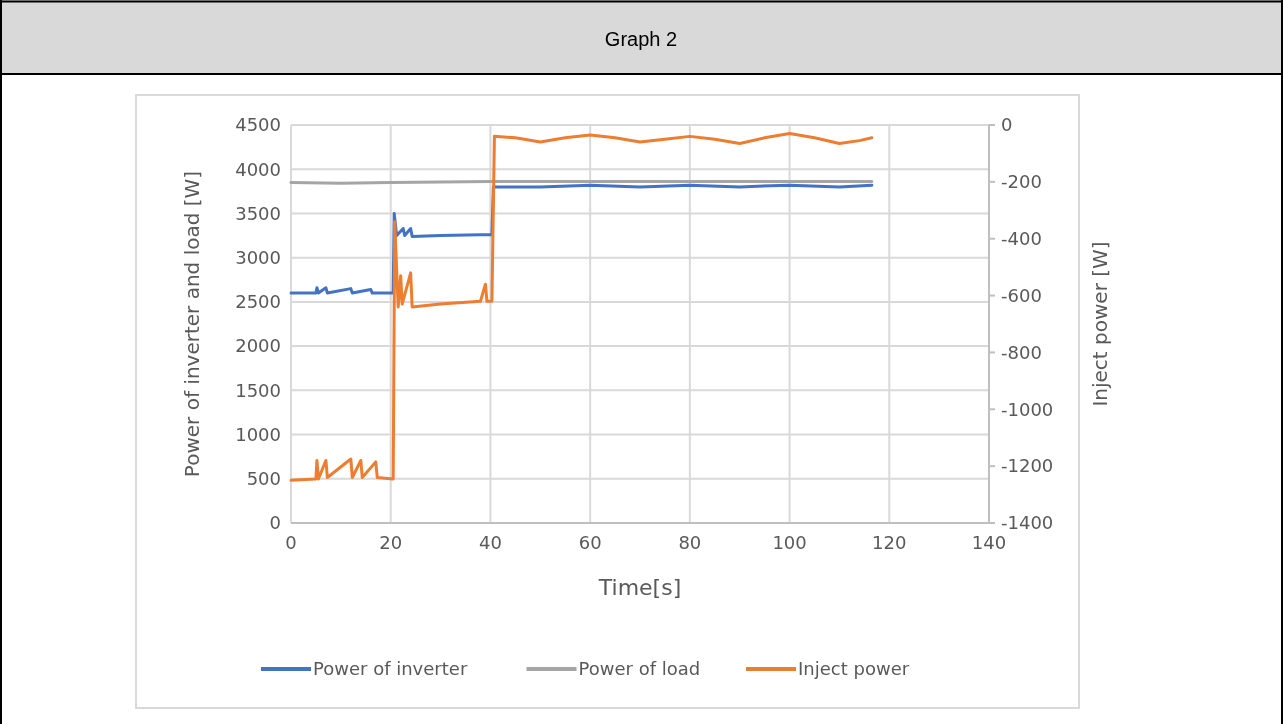  I want to click on x-axis-title: Time[s], so click(639, 587).